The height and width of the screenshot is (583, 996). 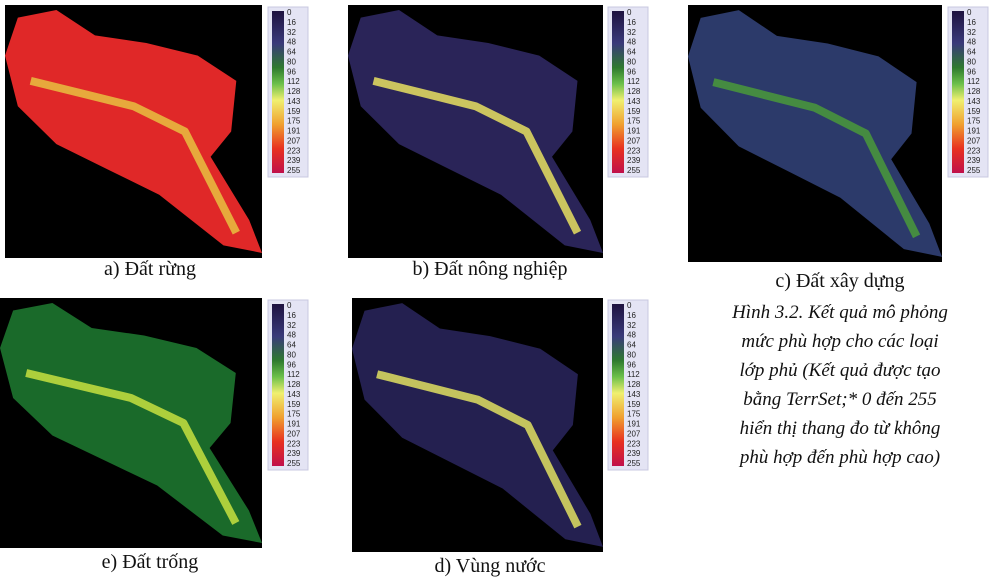 What do you see at coordinates (839, 281) in the screenshot?
I see `panel-caption: c) Đất xây dựng` at bounding box center [839, 281].